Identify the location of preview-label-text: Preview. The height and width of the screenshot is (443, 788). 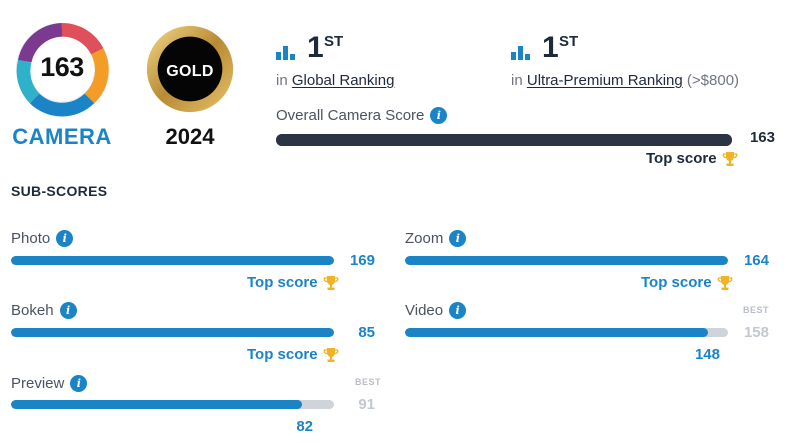
(38, 383).